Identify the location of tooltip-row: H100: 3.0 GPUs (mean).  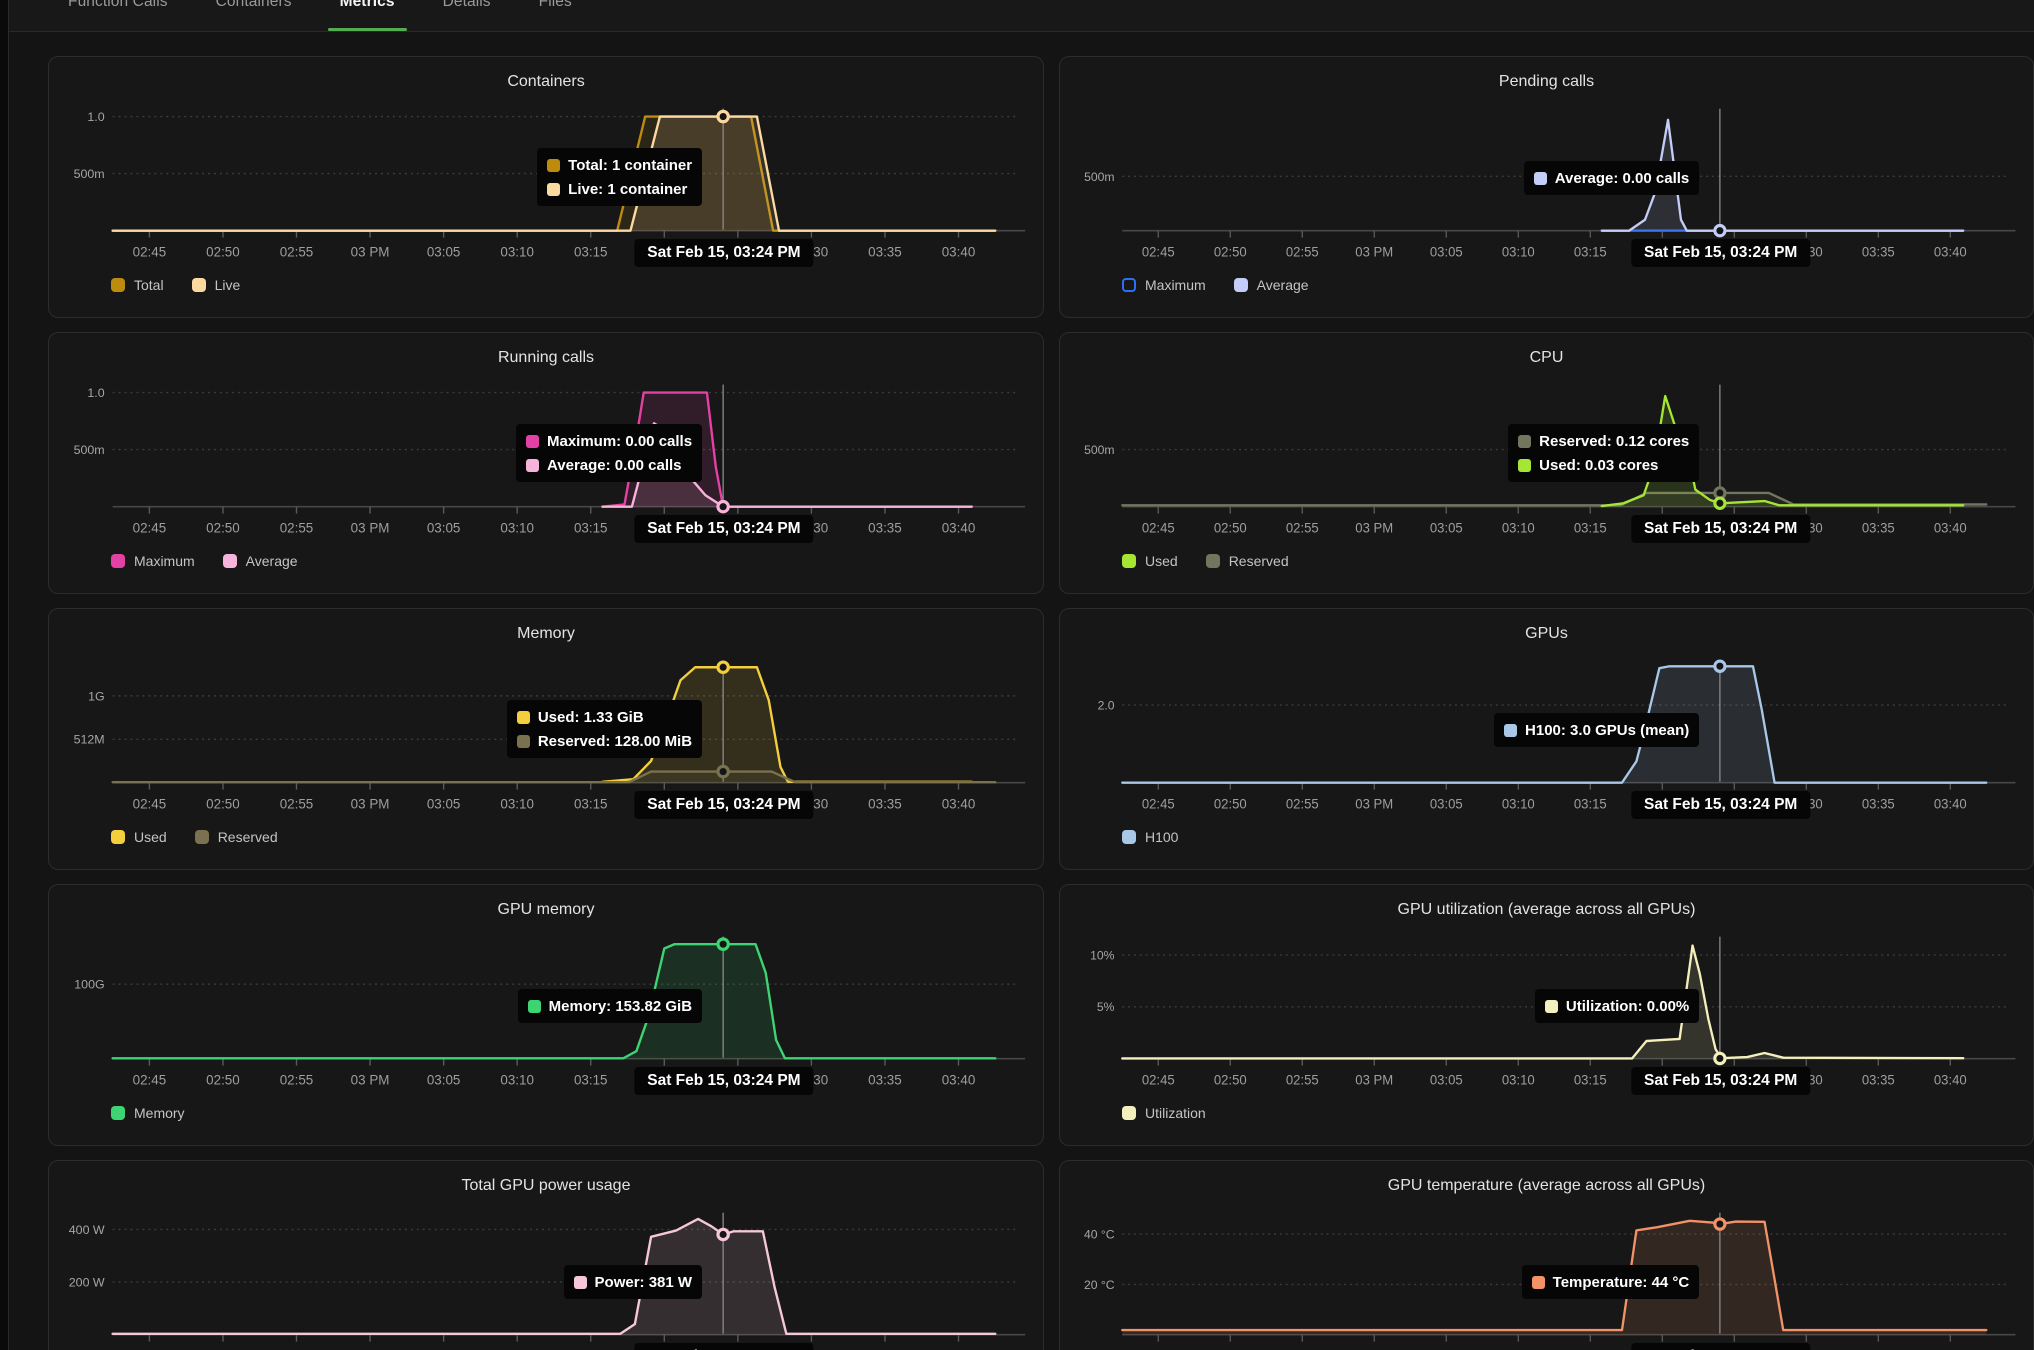
(1596, 730).